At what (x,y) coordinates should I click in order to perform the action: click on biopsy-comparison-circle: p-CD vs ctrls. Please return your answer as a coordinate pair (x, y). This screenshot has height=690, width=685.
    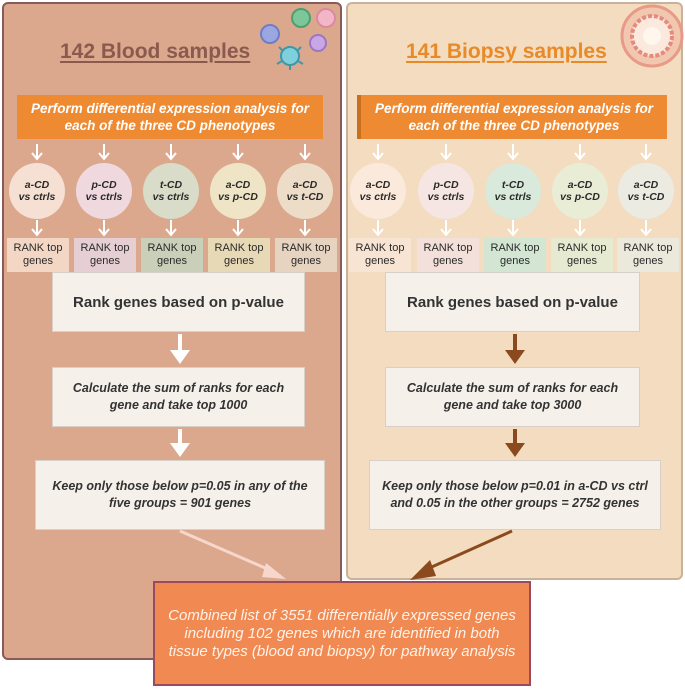
    Looking at the image, I should click on (446, 191).